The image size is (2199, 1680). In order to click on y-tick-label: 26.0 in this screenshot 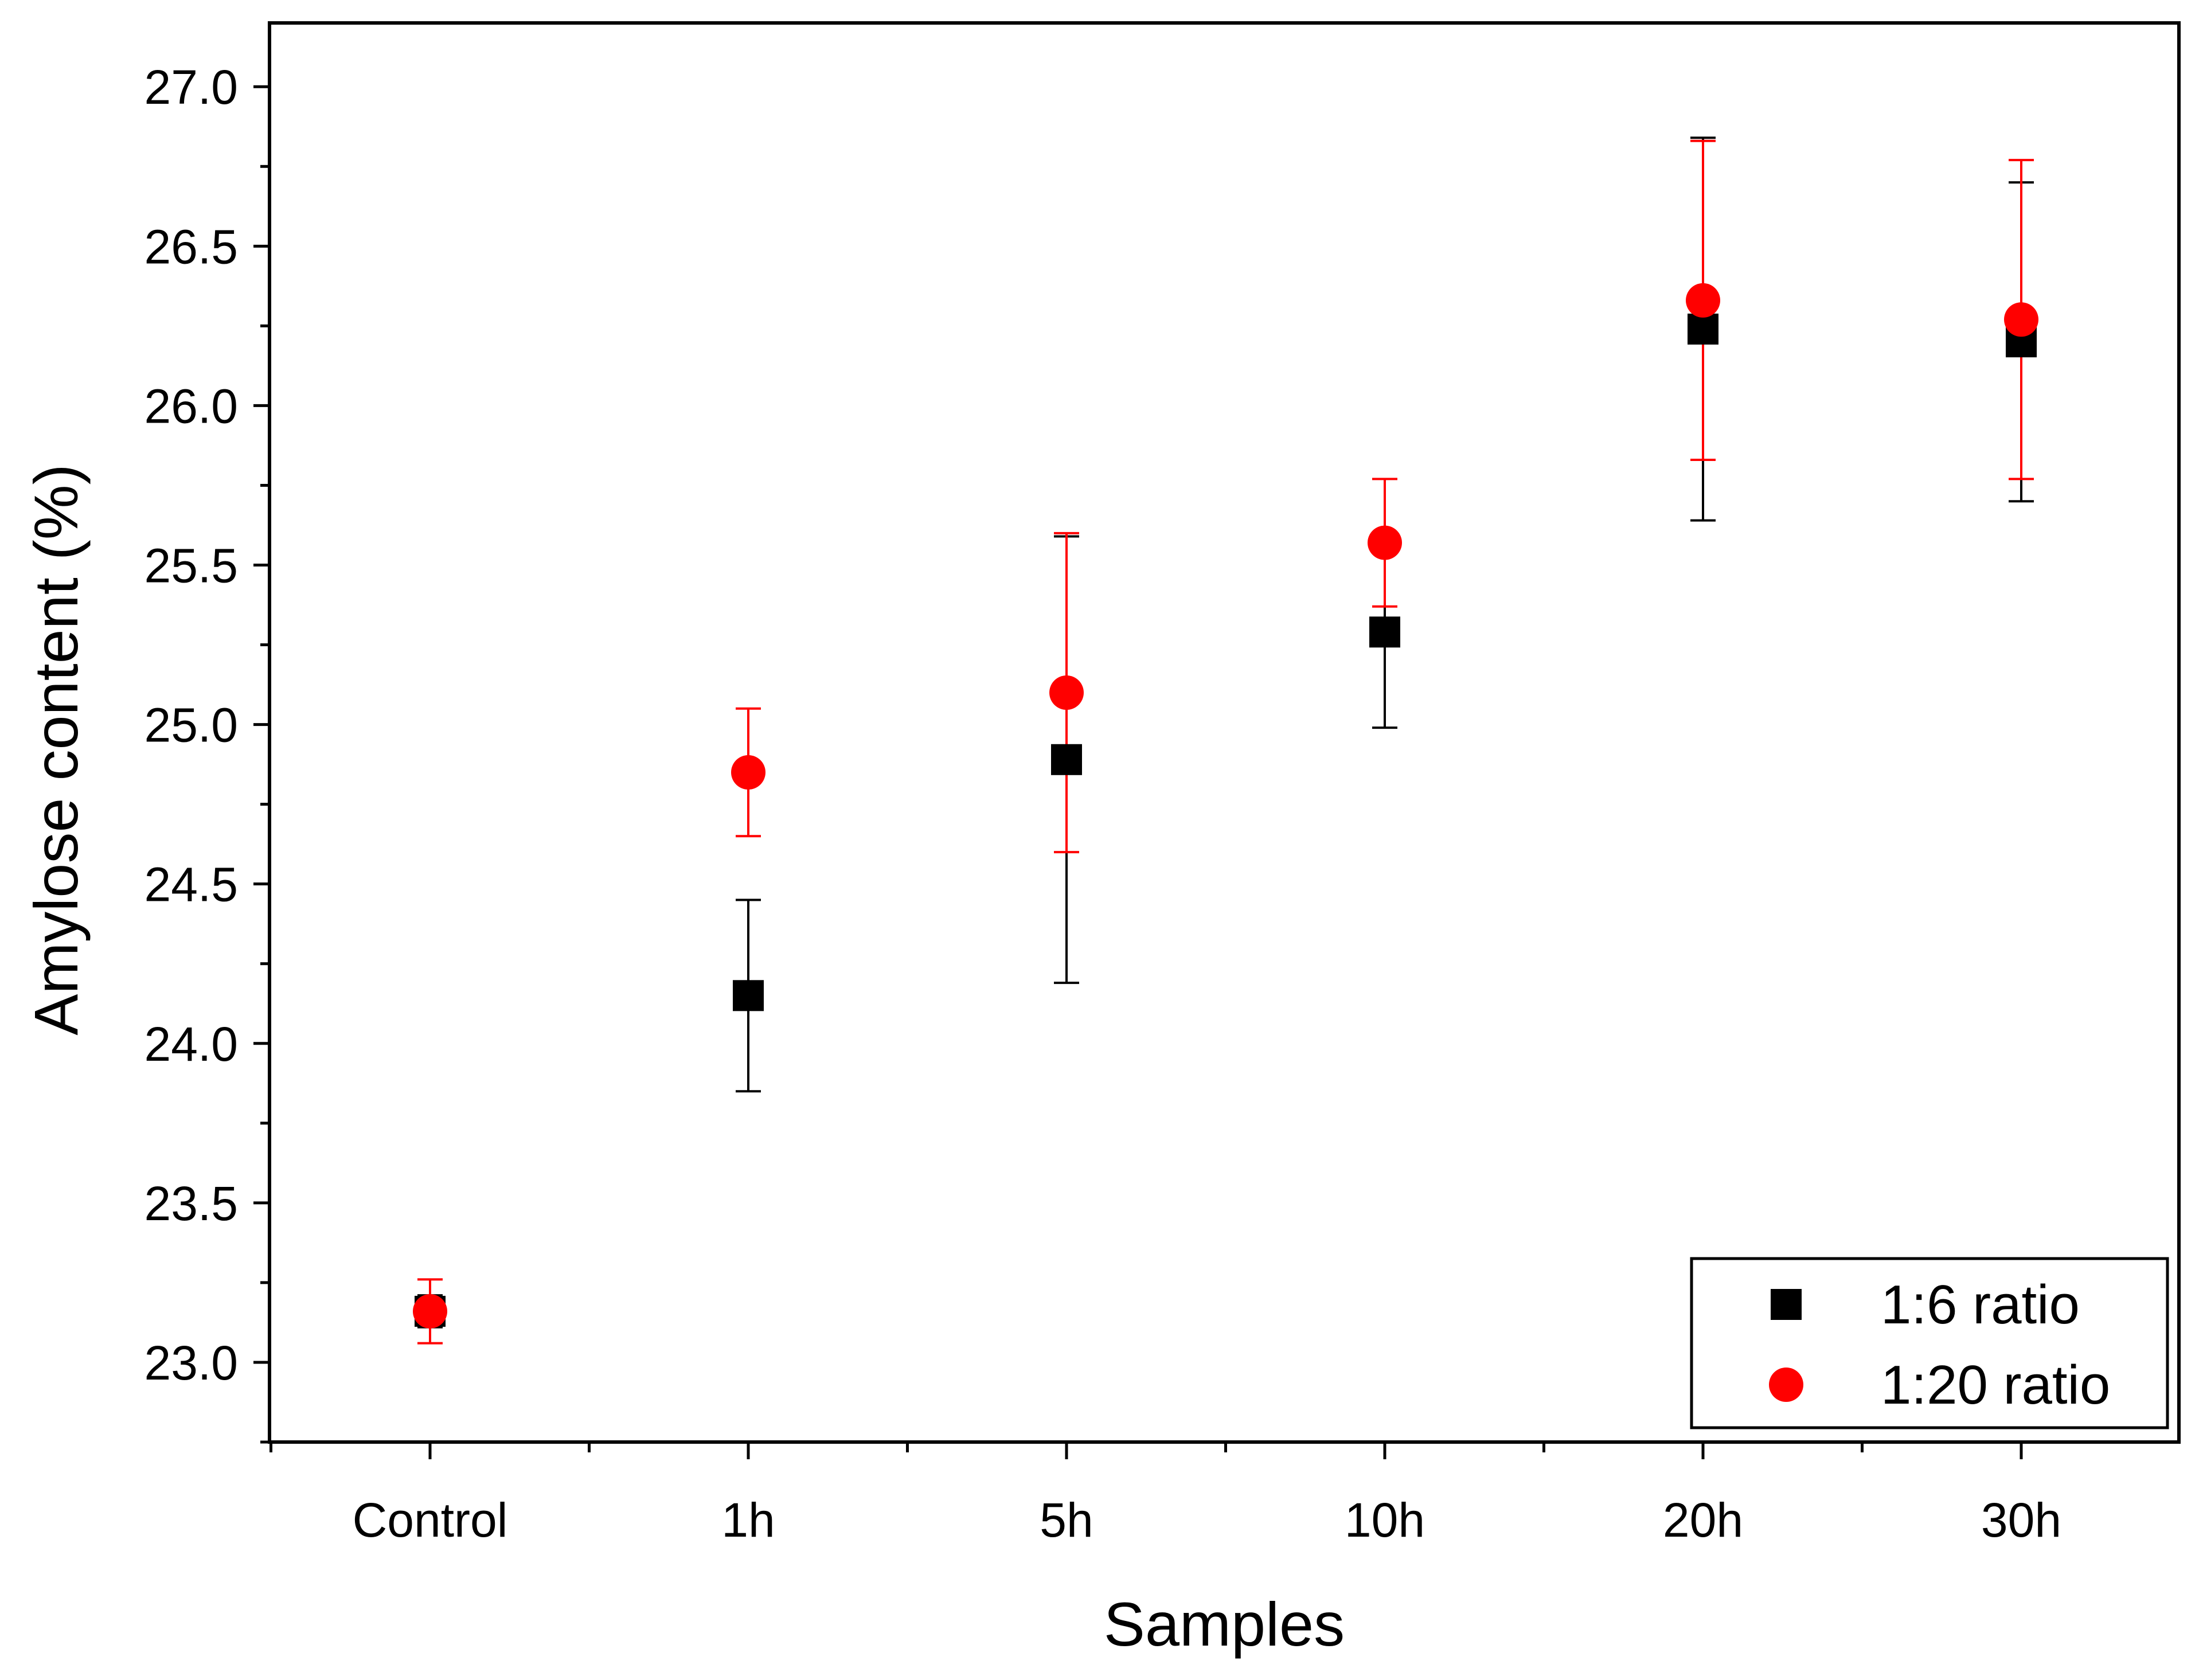, I will do `click(192, 406)`.